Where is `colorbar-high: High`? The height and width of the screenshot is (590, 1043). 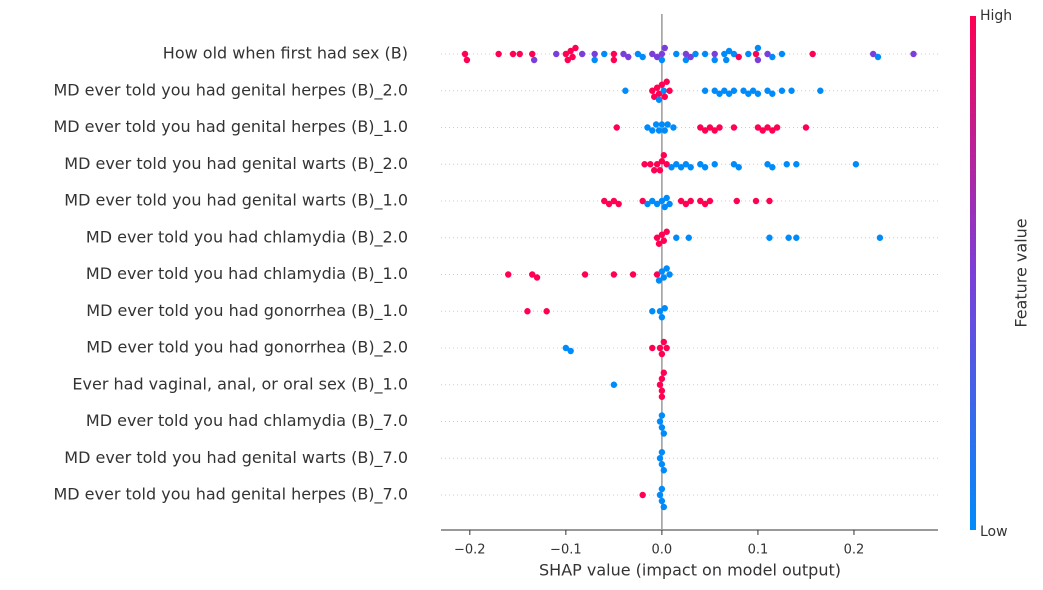 colorbar-high: High is located at coordinates (996, 16).